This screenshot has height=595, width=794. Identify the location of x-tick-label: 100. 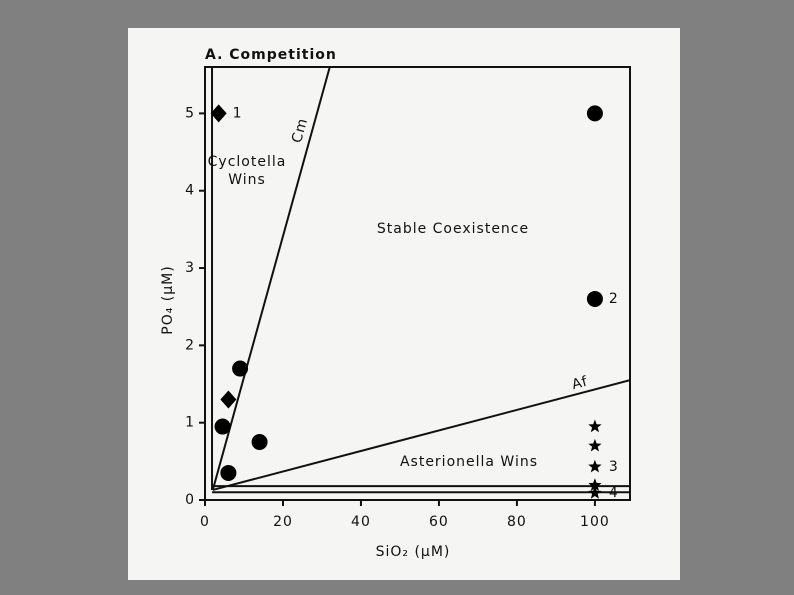
(595, 522).